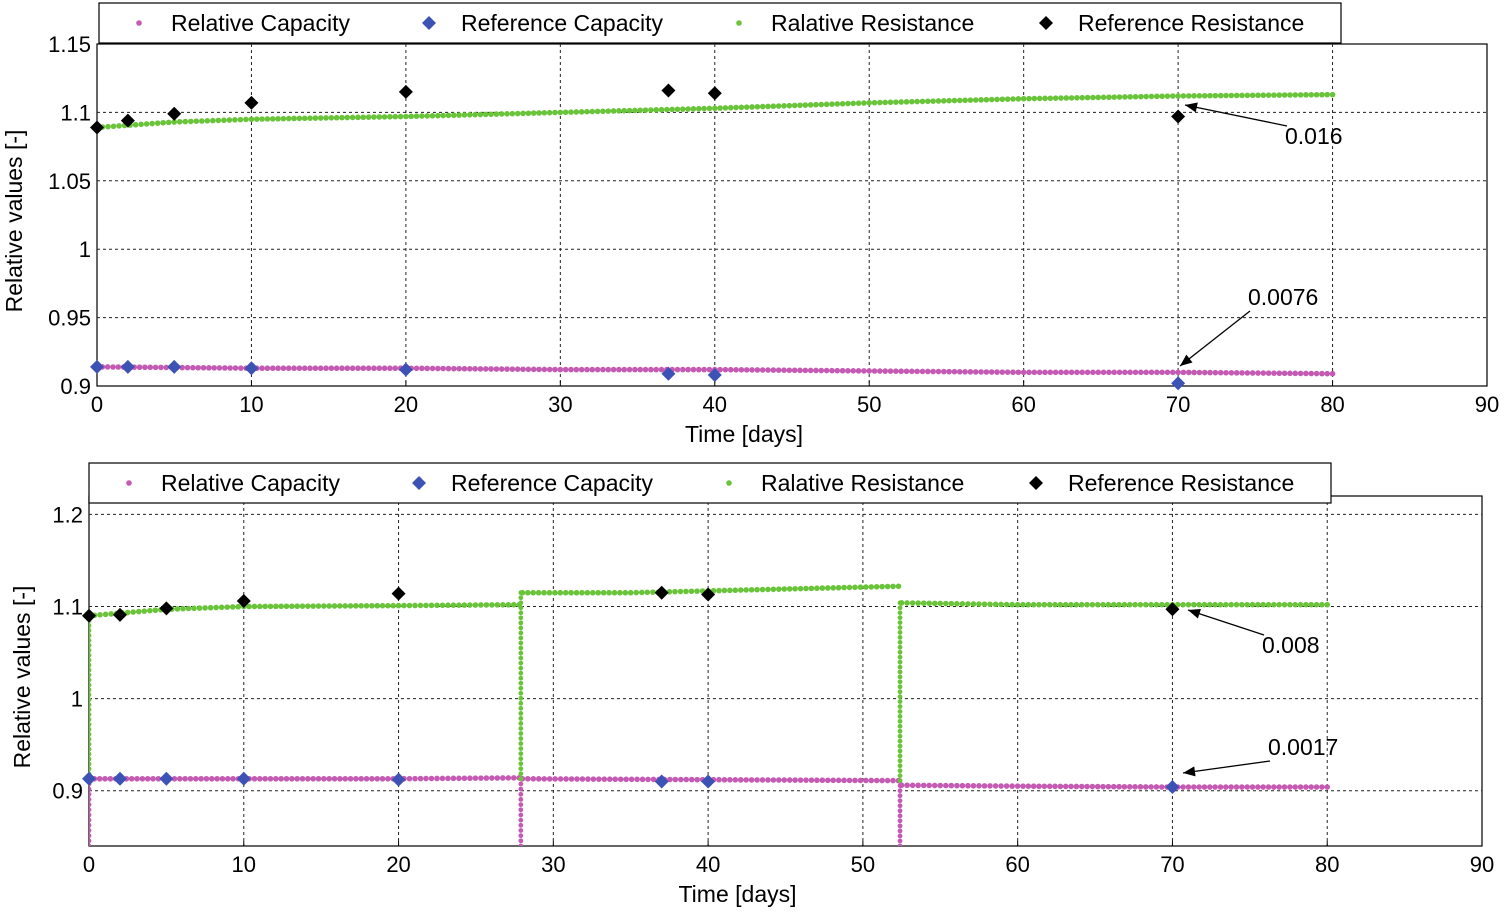 The height and width of the screenshot is (916, 1505). Describe the element at coordinates (1226, 767) in the screenshot. I see `annotation-arrow` at that location.